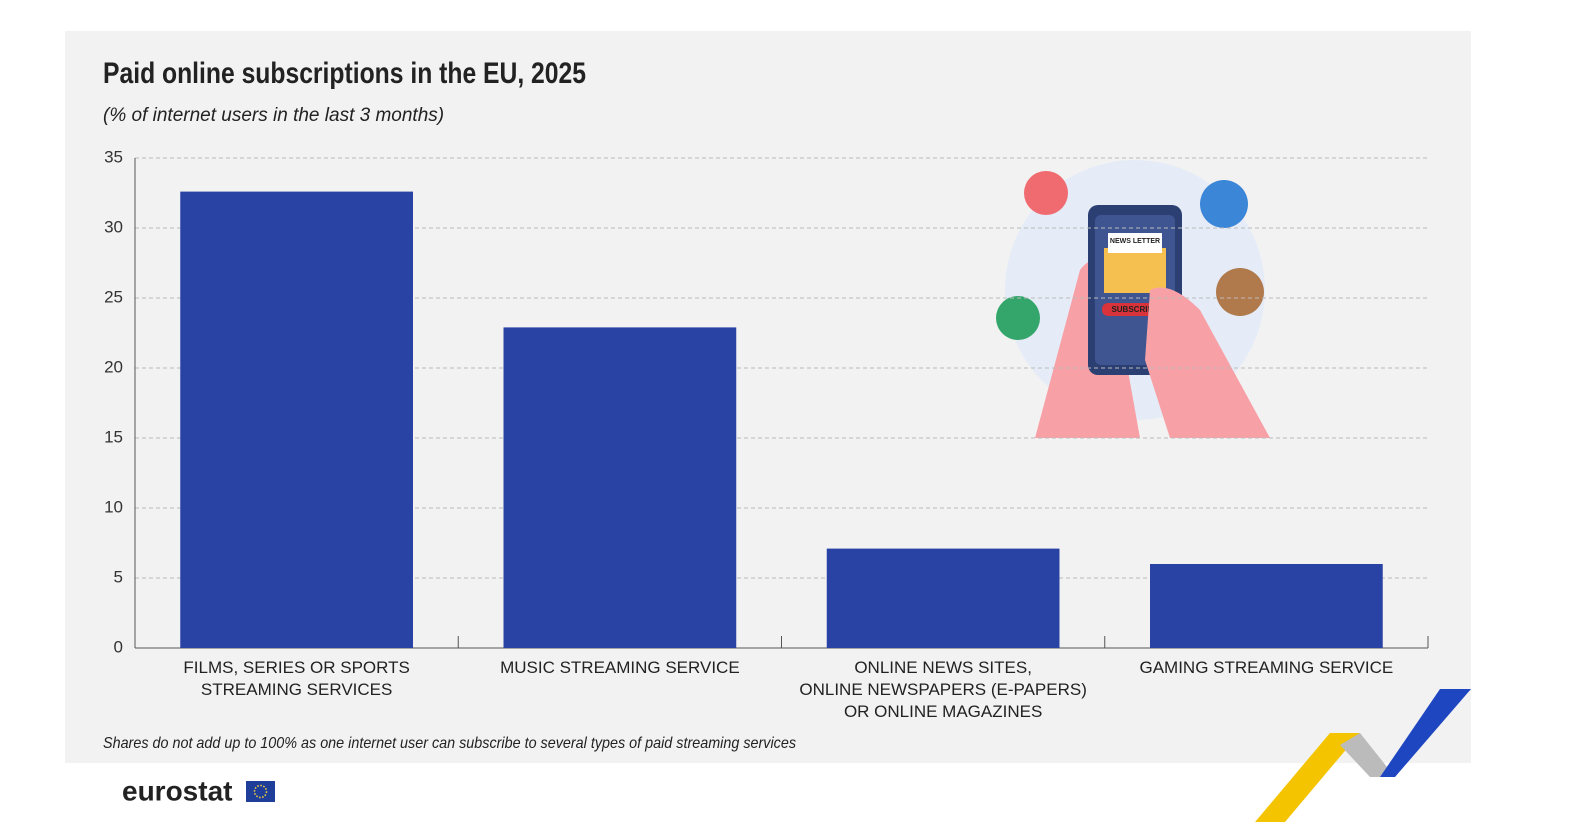  I want to click on eu-stars, so click(260, 791).